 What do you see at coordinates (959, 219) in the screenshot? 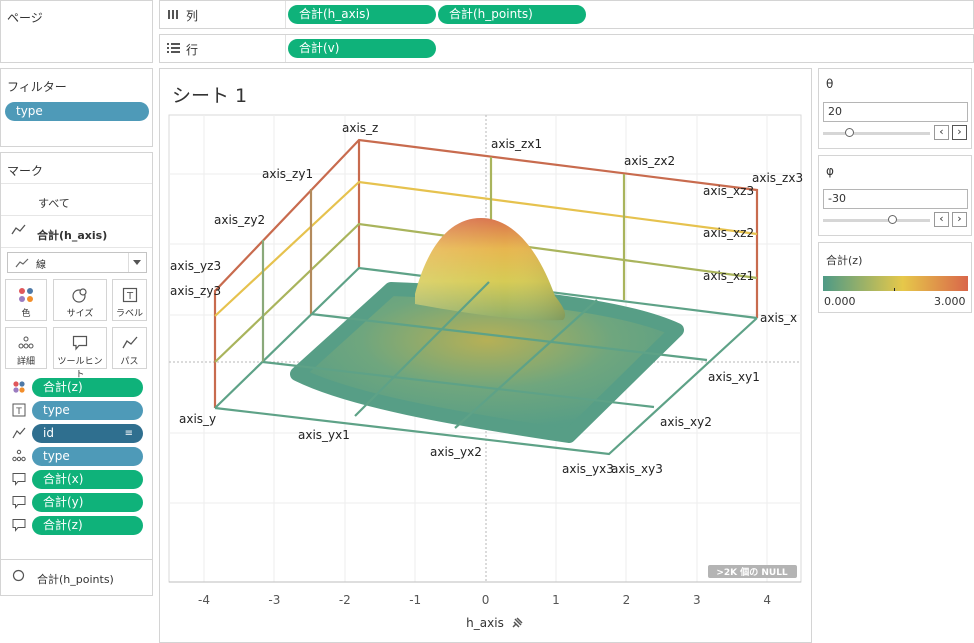
I see `phi-increment-button: ›` at bounding box center [959, 219].